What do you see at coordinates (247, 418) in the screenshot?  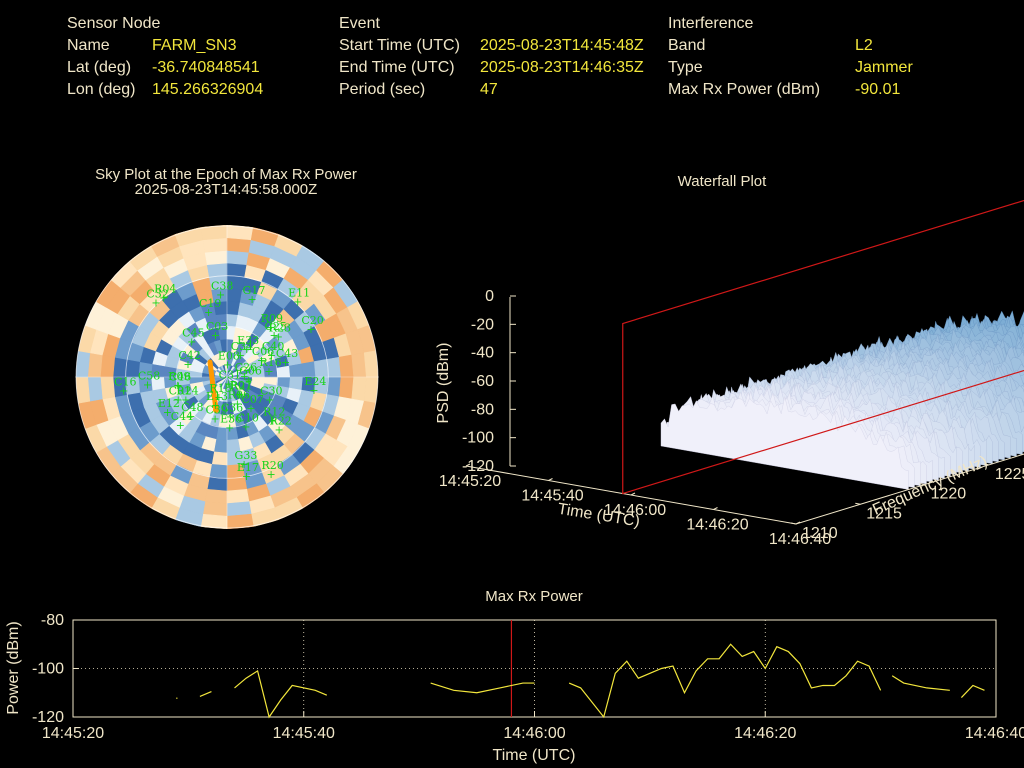 I see `satellite-label: C10` at bounding box center [247, 418].